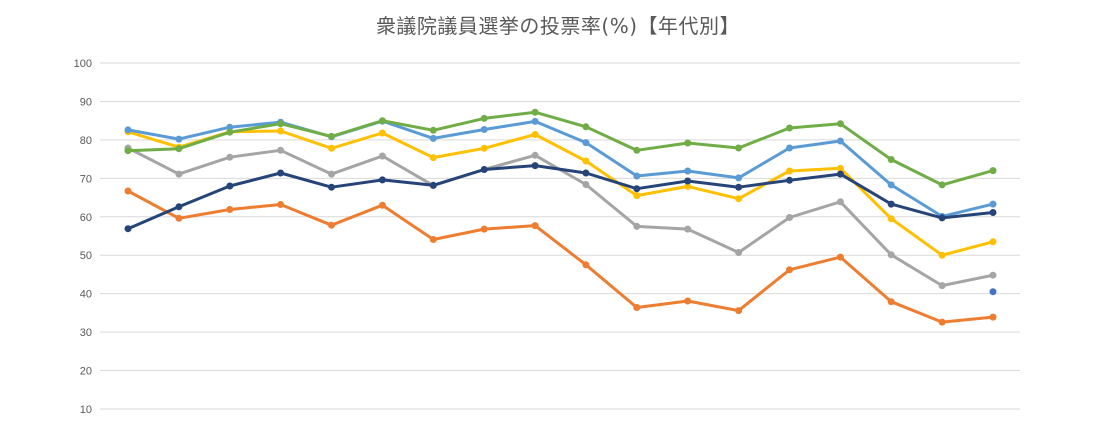  What do you see at coordinates (86, 102) in the screenshot?
I see `y-tick-label: 90` at bounding box center [86, 102].